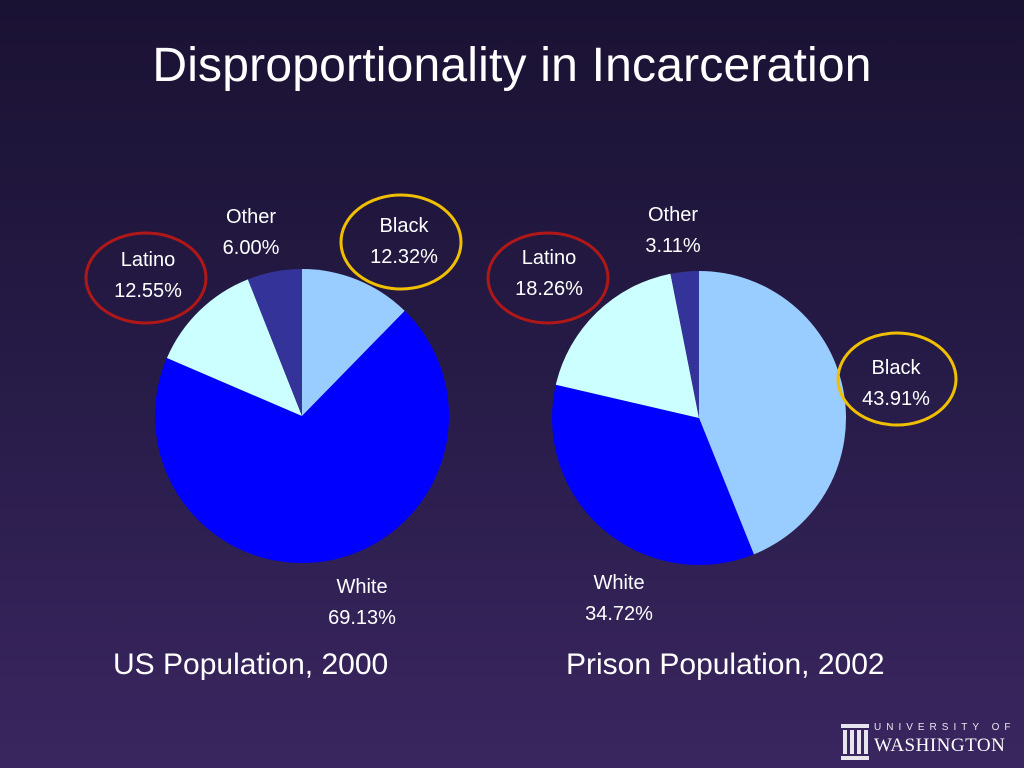  What do you see at coordinates (672, 246) in the screenshot?
I see `slice-value-other: 3.11%` at bounding box center [672, 246].